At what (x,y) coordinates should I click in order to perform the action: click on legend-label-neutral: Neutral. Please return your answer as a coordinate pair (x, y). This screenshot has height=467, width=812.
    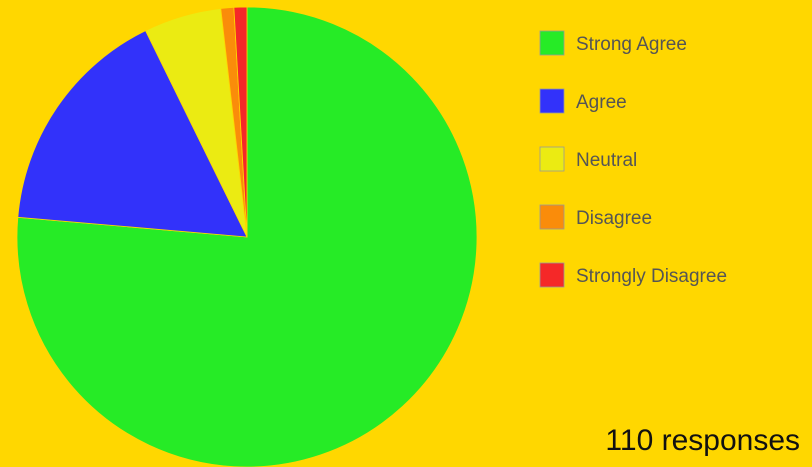
    Looking at the image, I should click on (606, 160).